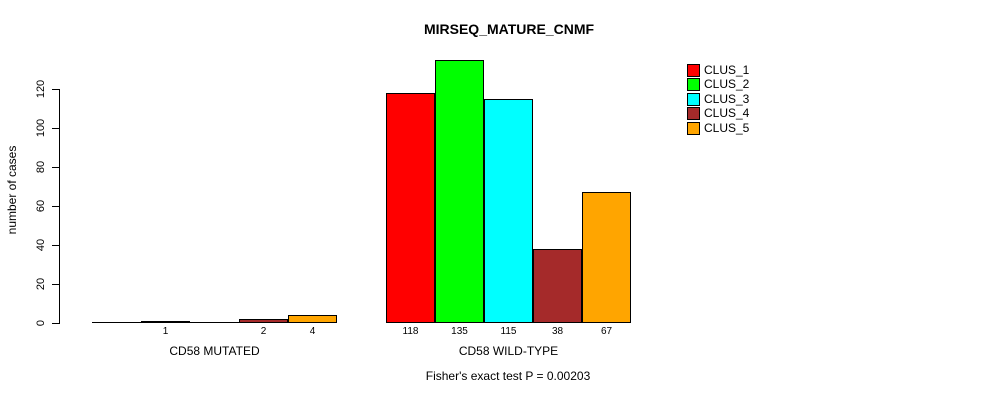 The image size is (990, 400). What do you see at coordinates (727, 98) in the screenshot?
I see `legend-label: CLUS_3` at bounding box center [727, 98].